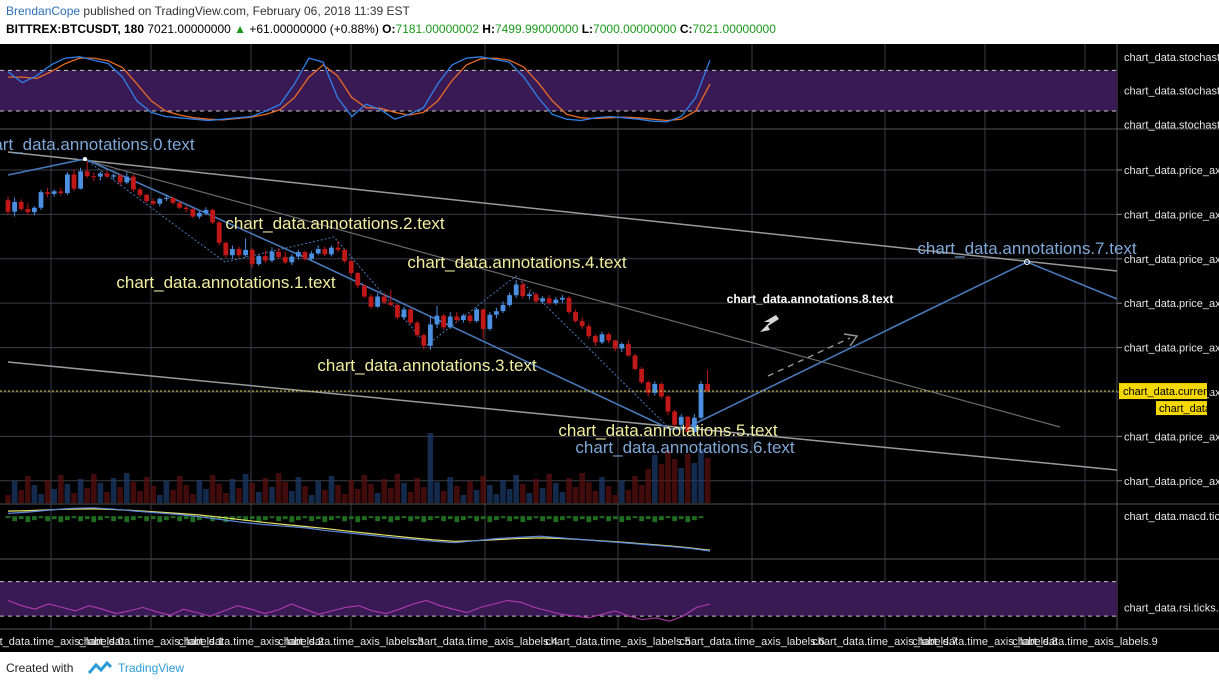 Image resolution: width=1219 pixels, height=685 pixels. Describe the element at coordinates (1027, 248) in the screenshot. I see `wave-label: chart_data.annotations.7.text` at that location.